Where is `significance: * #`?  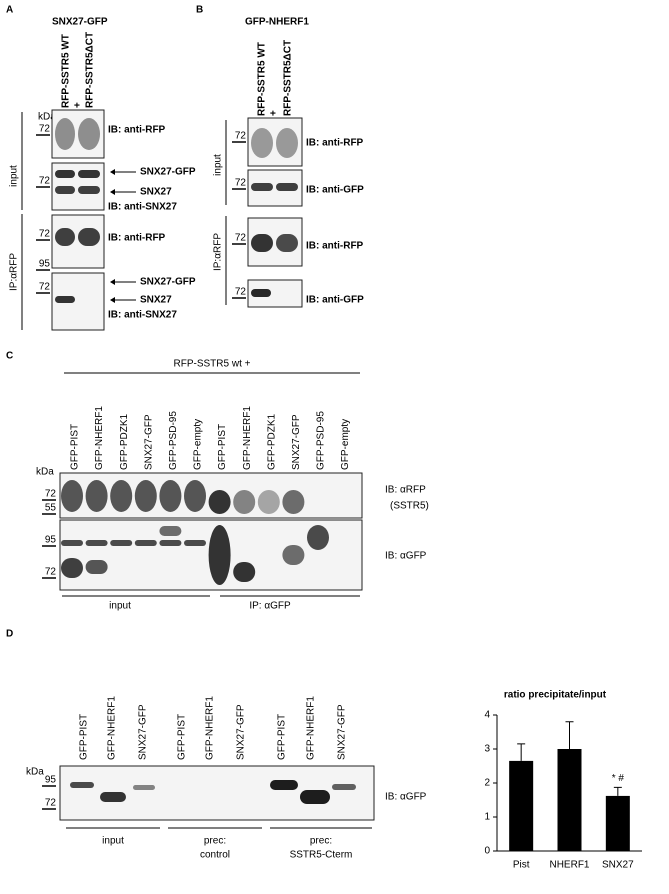 significance: * # is located at coordinates (618, 778).